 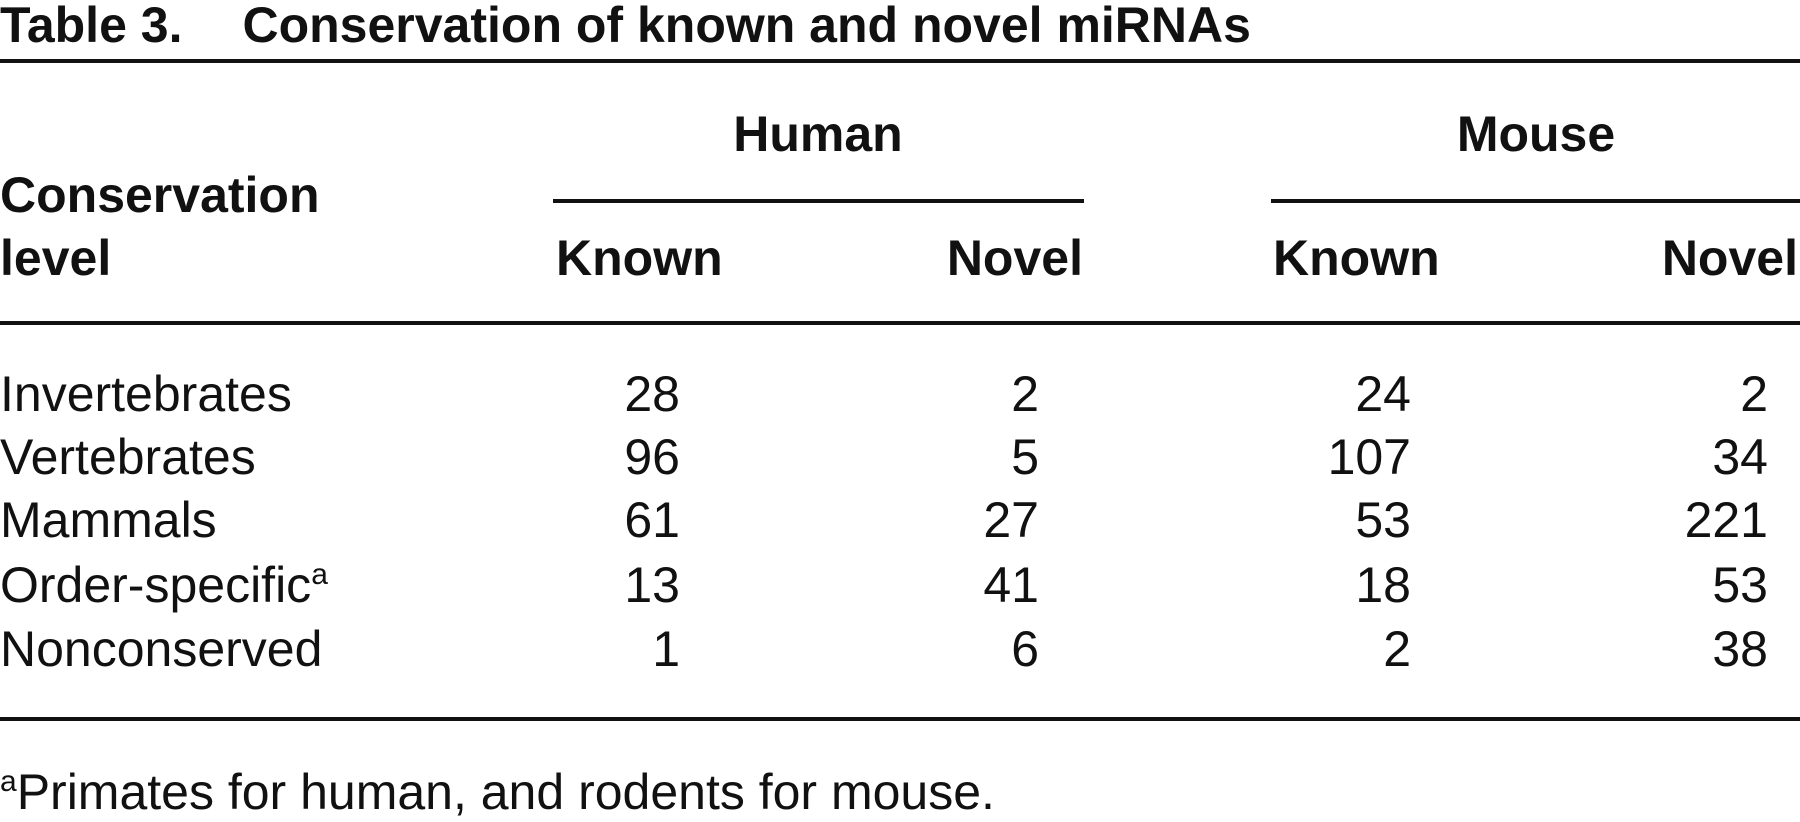 I want to click on bottom-rule, so click(x=900, y=719).